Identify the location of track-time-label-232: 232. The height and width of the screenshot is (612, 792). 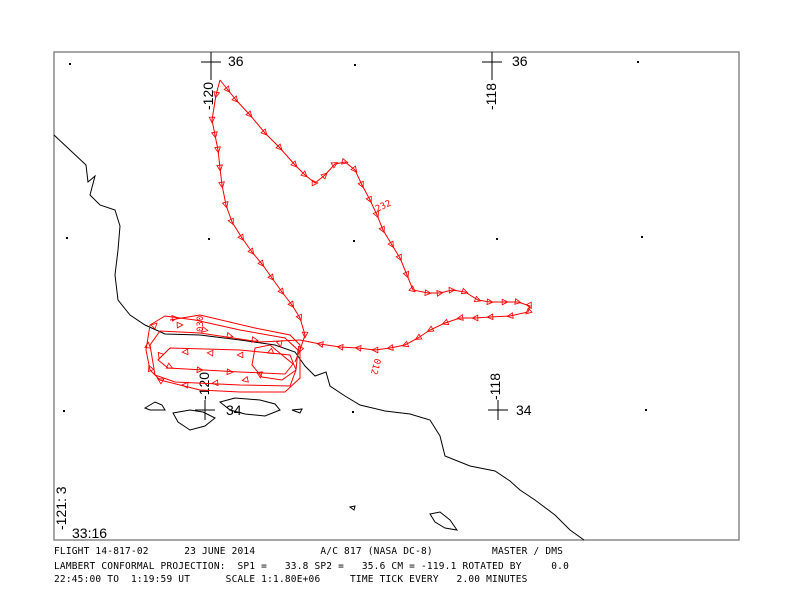
(383, 207).